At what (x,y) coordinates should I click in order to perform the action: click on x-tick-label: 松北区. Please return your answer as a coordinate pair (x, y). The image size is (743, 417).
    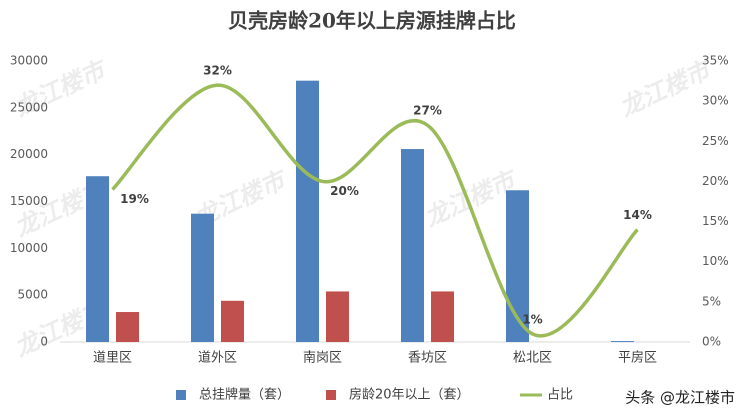
    Looking at the image, I should click on (532, 358).